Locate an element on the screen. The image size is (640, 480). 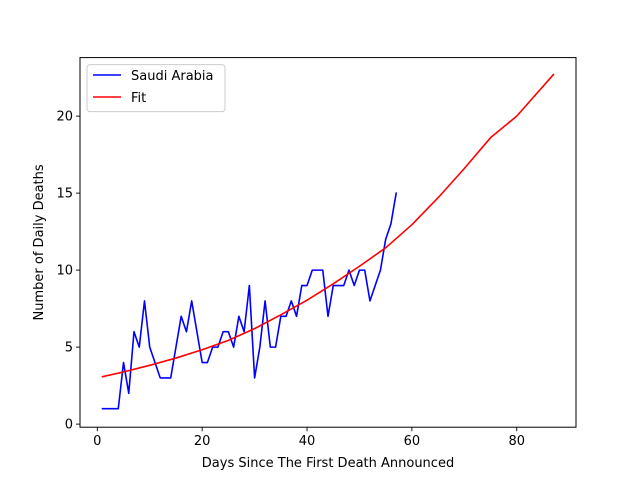
legend-label-saudi-arabia: Saudi Arabia is located at coordinates (172, 76).